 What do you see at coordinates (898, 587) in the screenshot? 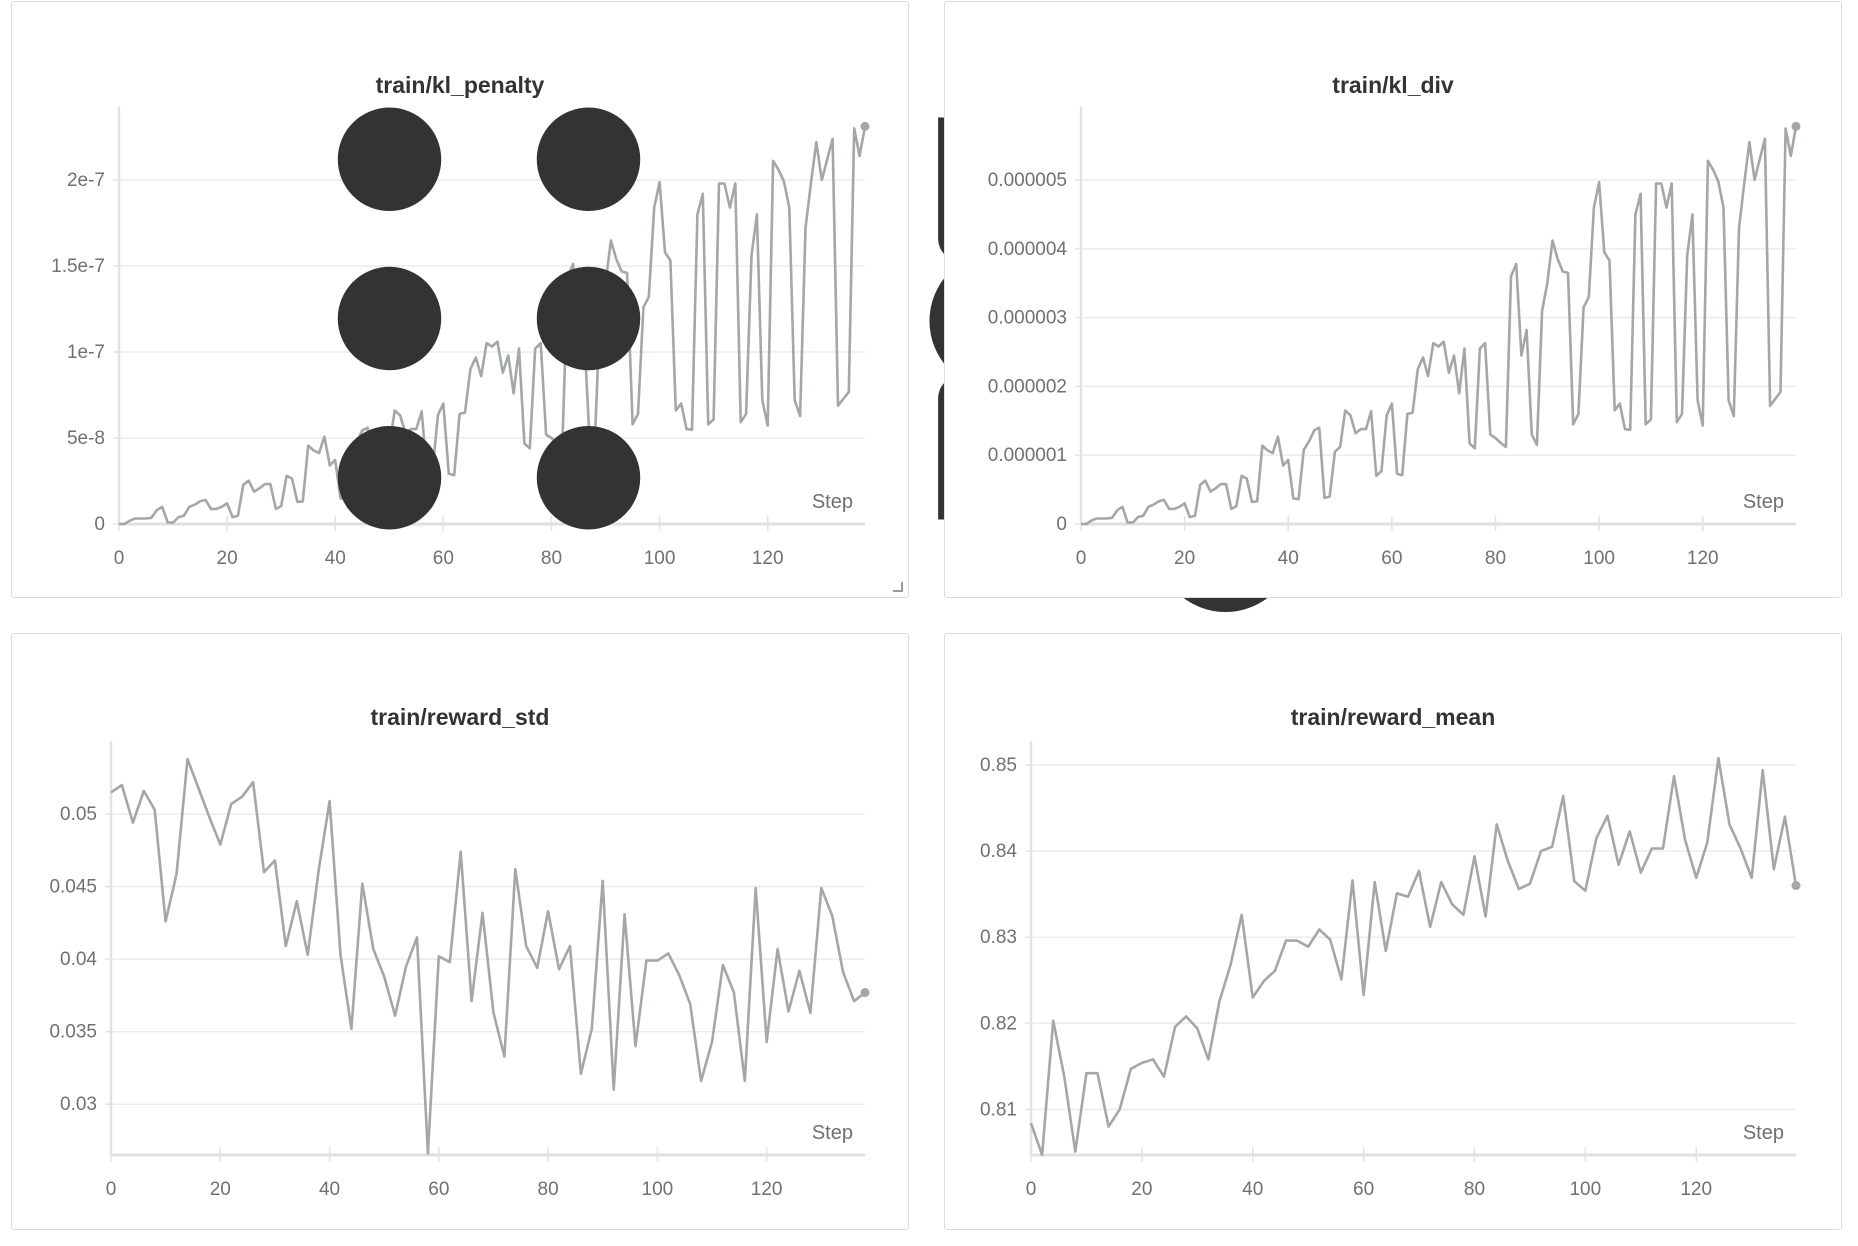
I see `resize-handle` at bounding box center [898, 587].